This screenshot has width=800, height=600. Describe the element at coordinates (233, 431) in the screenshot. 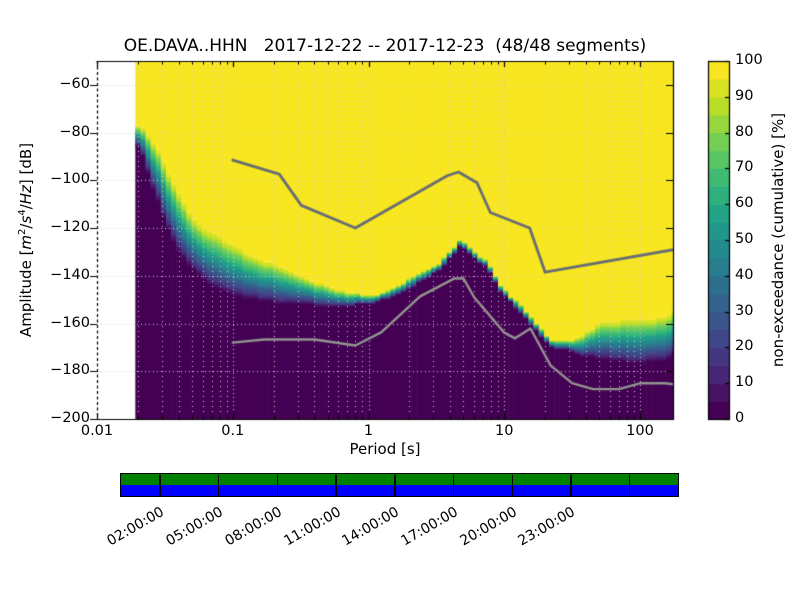

I see `x-tick-label: 0.1` at that location.